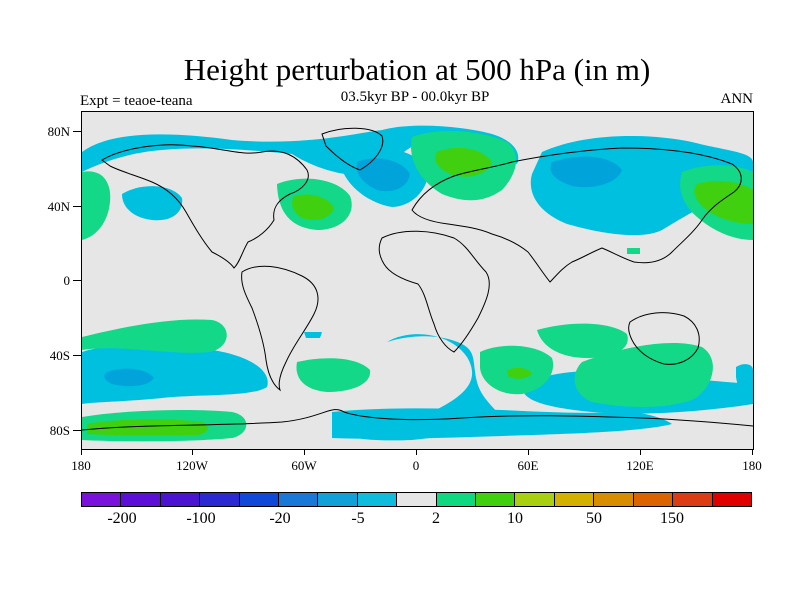 This screenshot has height=600, width=800. What do you see at coordinates (744, 383) in the screenshot?
I see `east-pacific-right-negative` at bounding box center [744, 383].